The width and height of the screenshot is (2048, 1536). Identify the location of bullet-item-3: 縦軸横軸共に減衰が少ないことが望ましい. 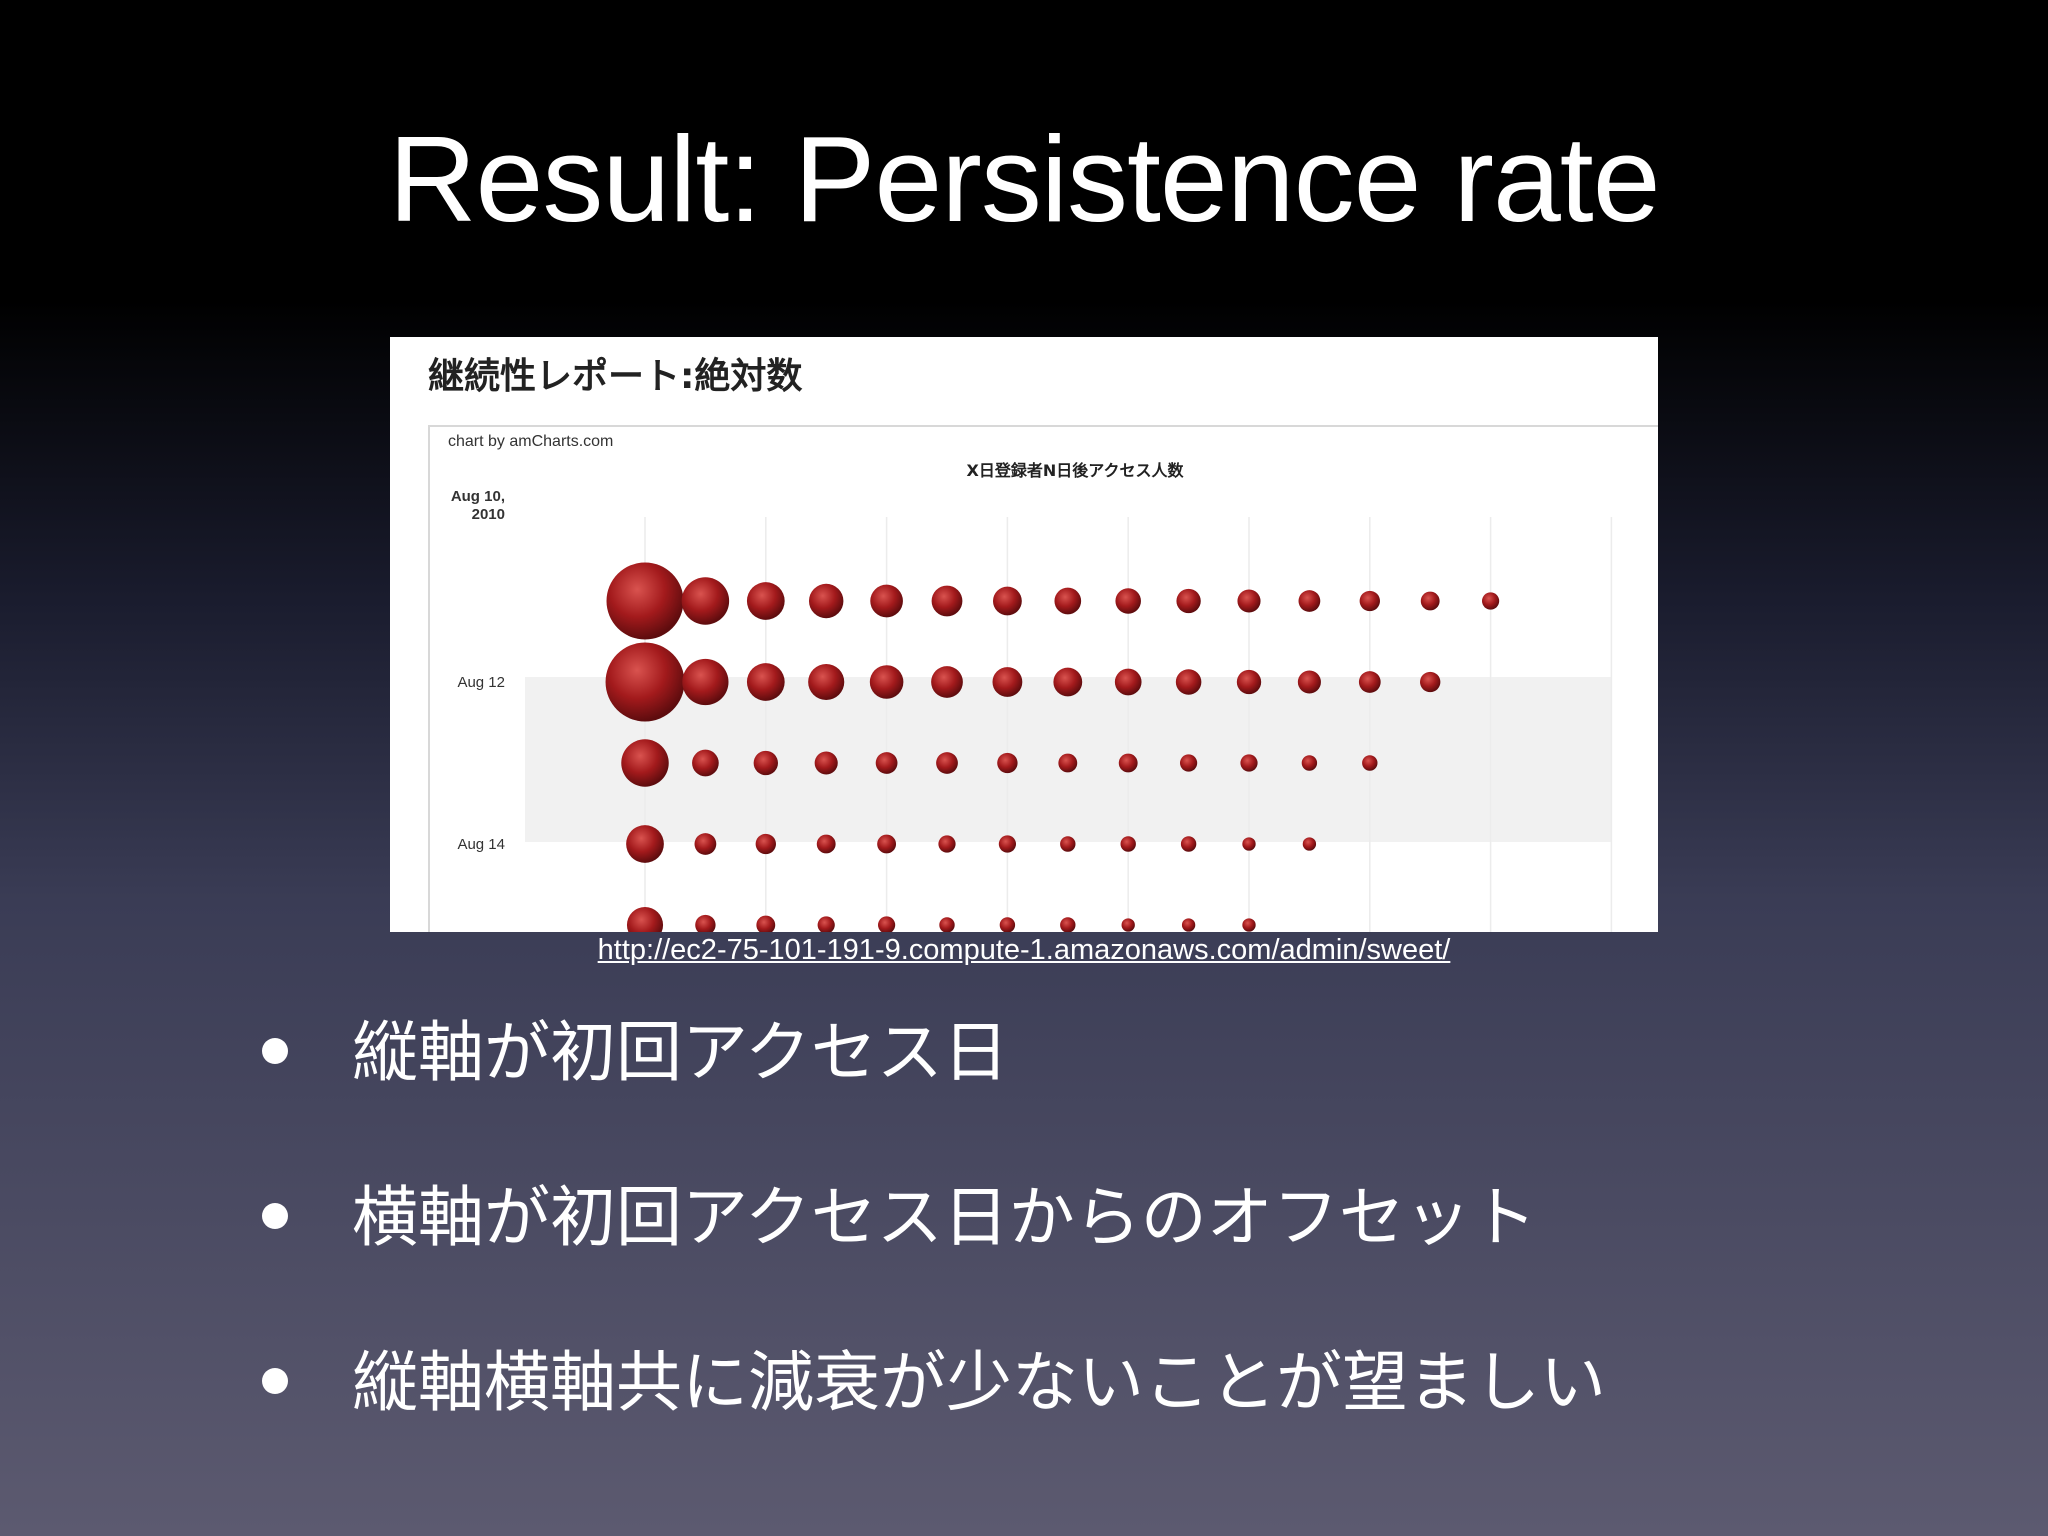
(934, 1383).